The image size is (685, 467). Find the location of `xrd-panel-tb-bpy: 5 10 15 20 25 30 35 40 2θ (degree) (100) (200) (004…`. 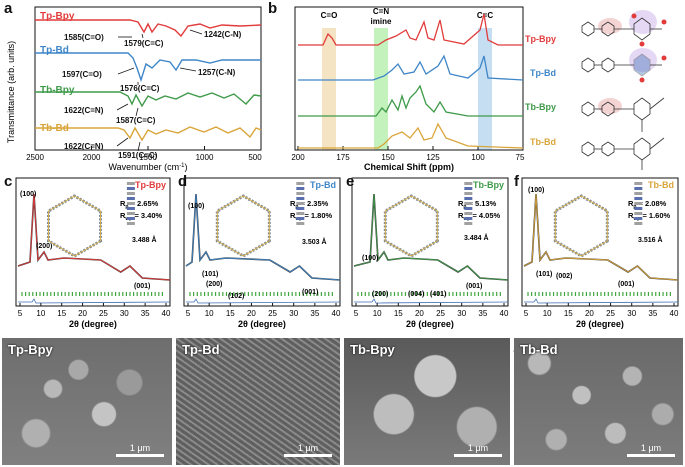

xrd-panel-tb-bpy: 5 10 15 20 25 30 35 40 2θ (degree) (100) (200) (004… is located at coordinates (430, 253).